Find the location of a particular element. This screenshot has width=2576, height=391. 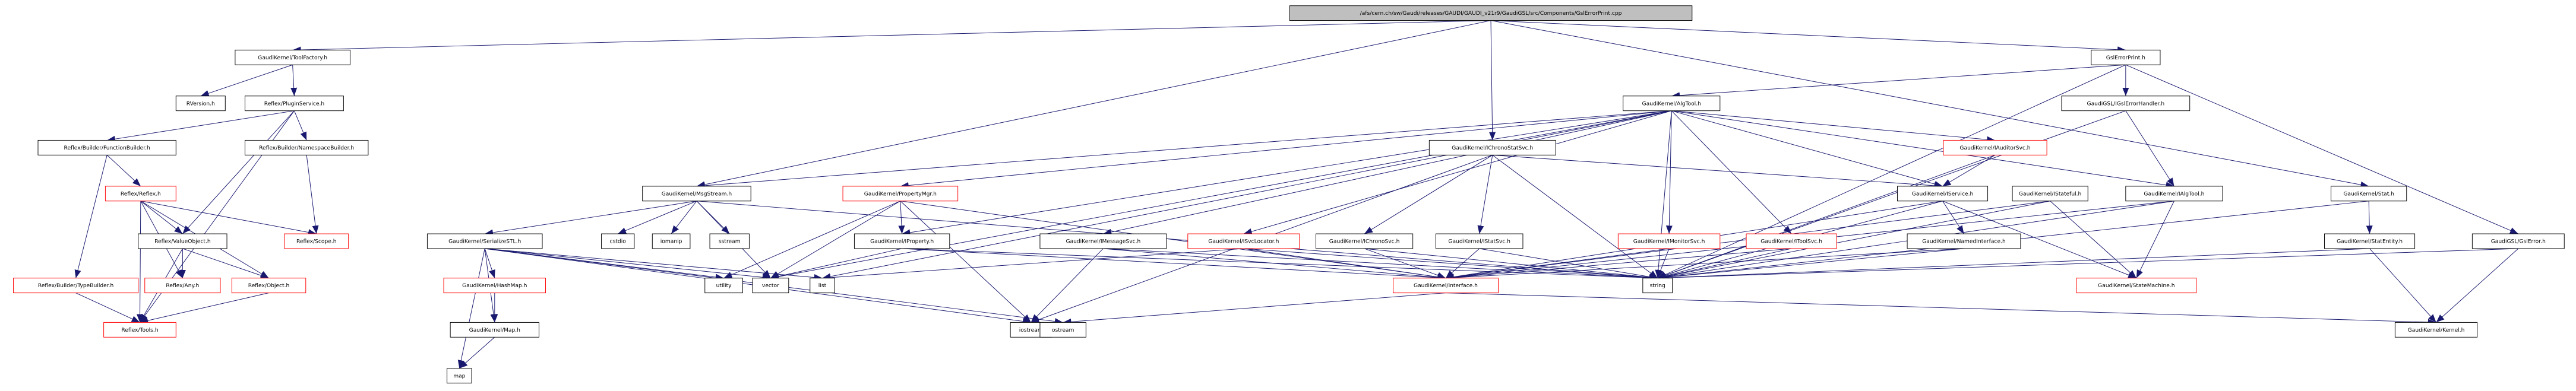

node-label: GaudiKernel/AlgTool.h is located at coordinates (1671, 104).